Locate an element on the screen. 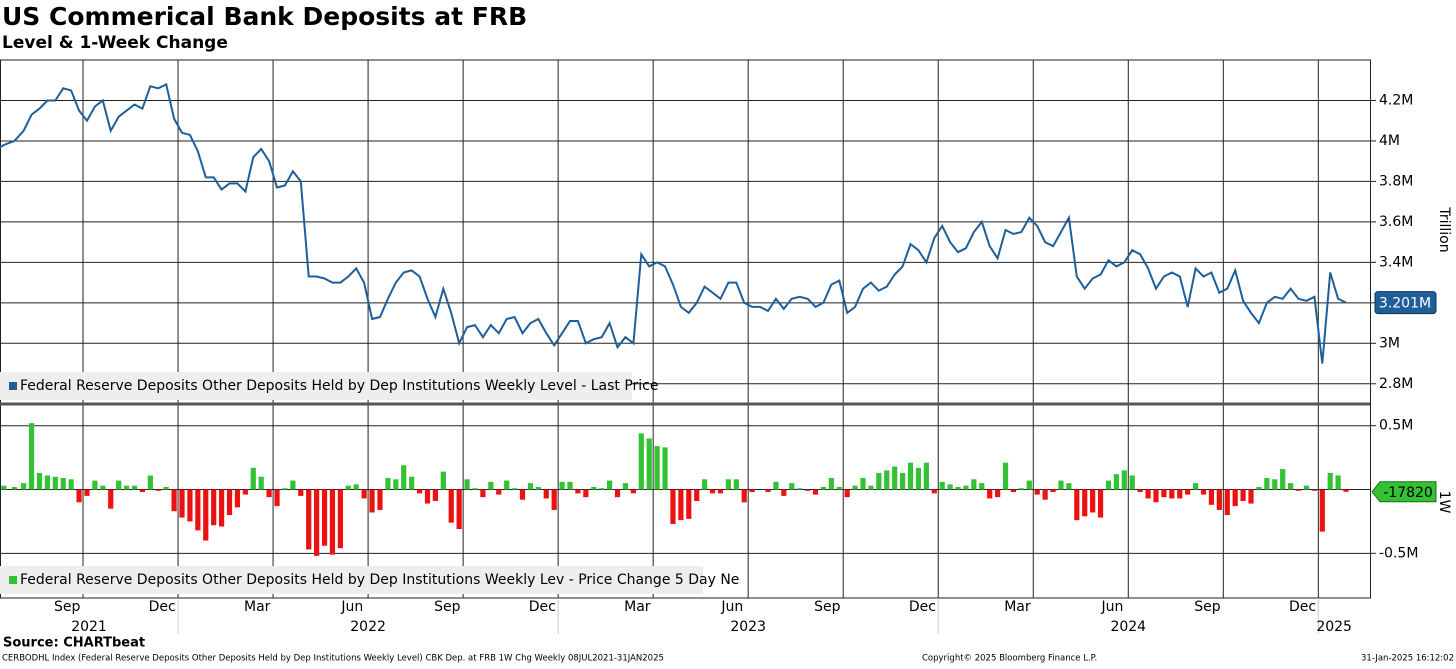 The image size is (1456, 669). last-value-tag is located at coordinates (1404, 492).